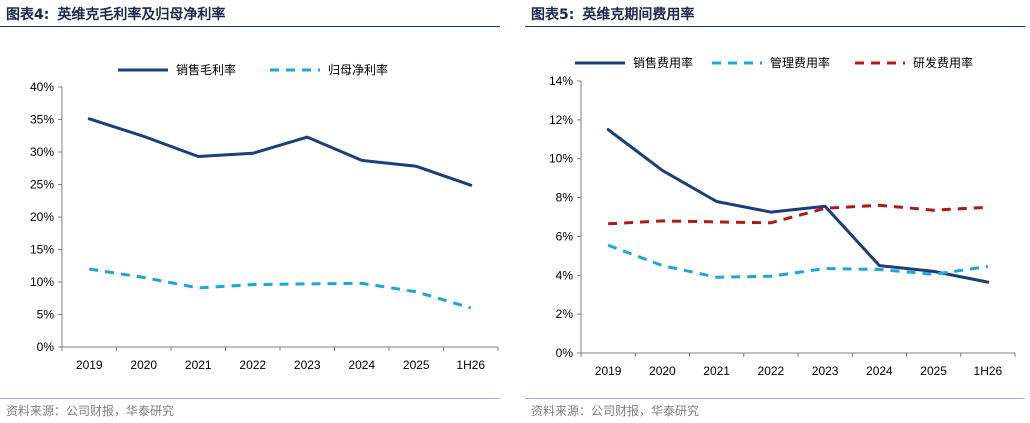  I want to click on y-tick-label: 35%, so click(42, 120).